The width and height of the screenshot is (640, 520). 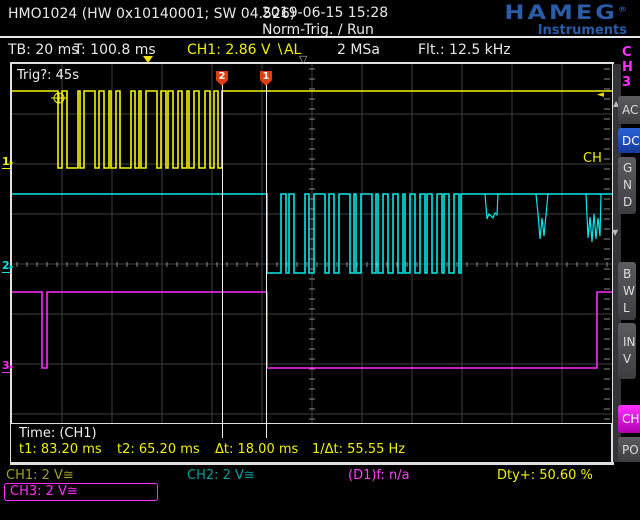 What do you see at coordinates (48, 75) in the screenshot?
I see `trigger-timeout-label: Trig?: 45s` at bounding box center [48, 75].